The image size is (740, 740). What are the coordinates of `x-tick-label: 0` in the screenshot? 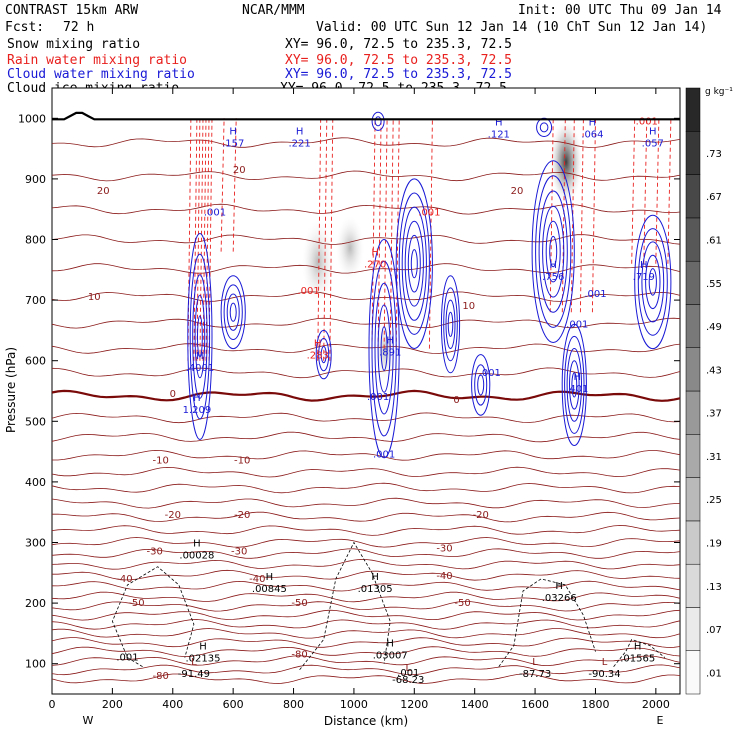 It's located at (52, 704).